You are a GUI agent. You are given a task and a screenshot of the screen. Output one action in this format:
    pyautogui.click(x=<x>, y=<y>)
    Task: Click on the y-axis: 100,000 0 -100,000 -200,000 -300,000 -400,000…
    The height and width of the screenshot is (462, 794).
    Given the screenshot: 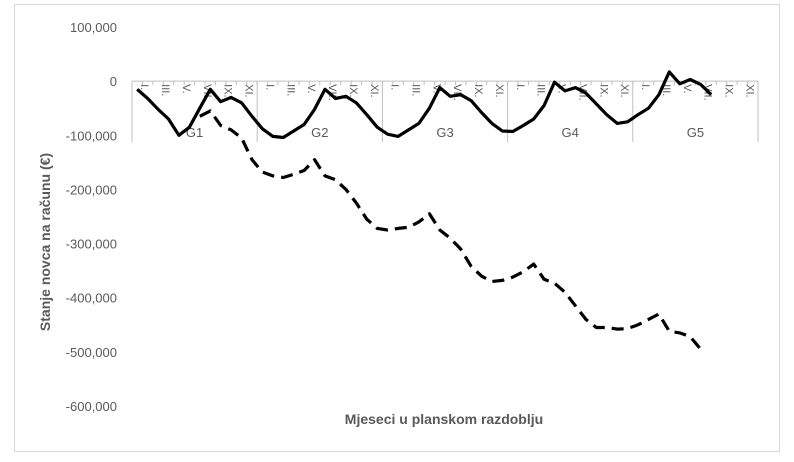 What is the action you would take?
    pyautogui.click(x=91, y=217)
    